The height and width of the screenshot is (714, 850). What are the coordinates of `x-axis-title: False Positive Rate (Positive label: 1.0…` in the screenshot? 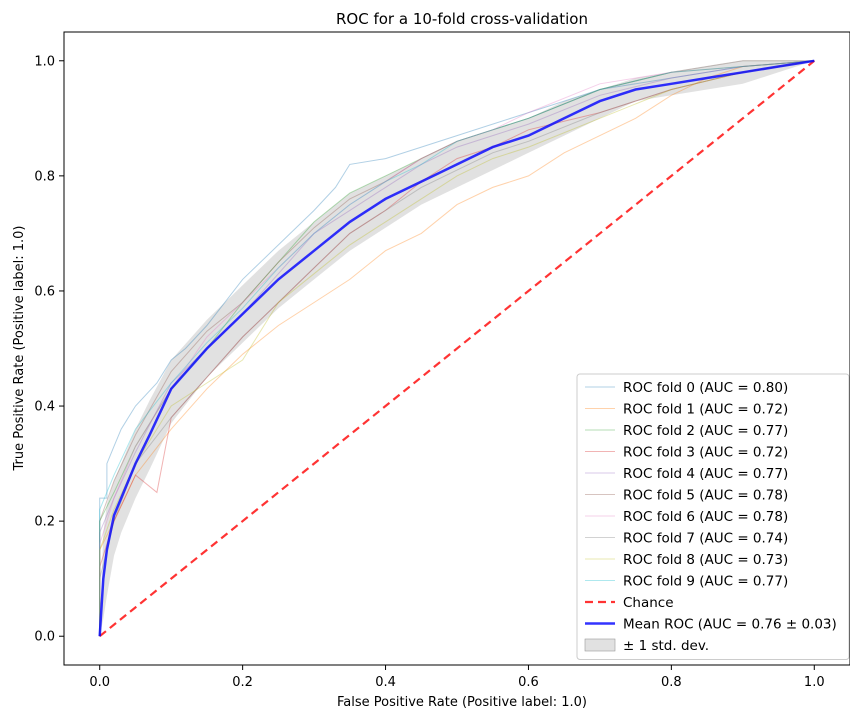 It's located at (462, 702).